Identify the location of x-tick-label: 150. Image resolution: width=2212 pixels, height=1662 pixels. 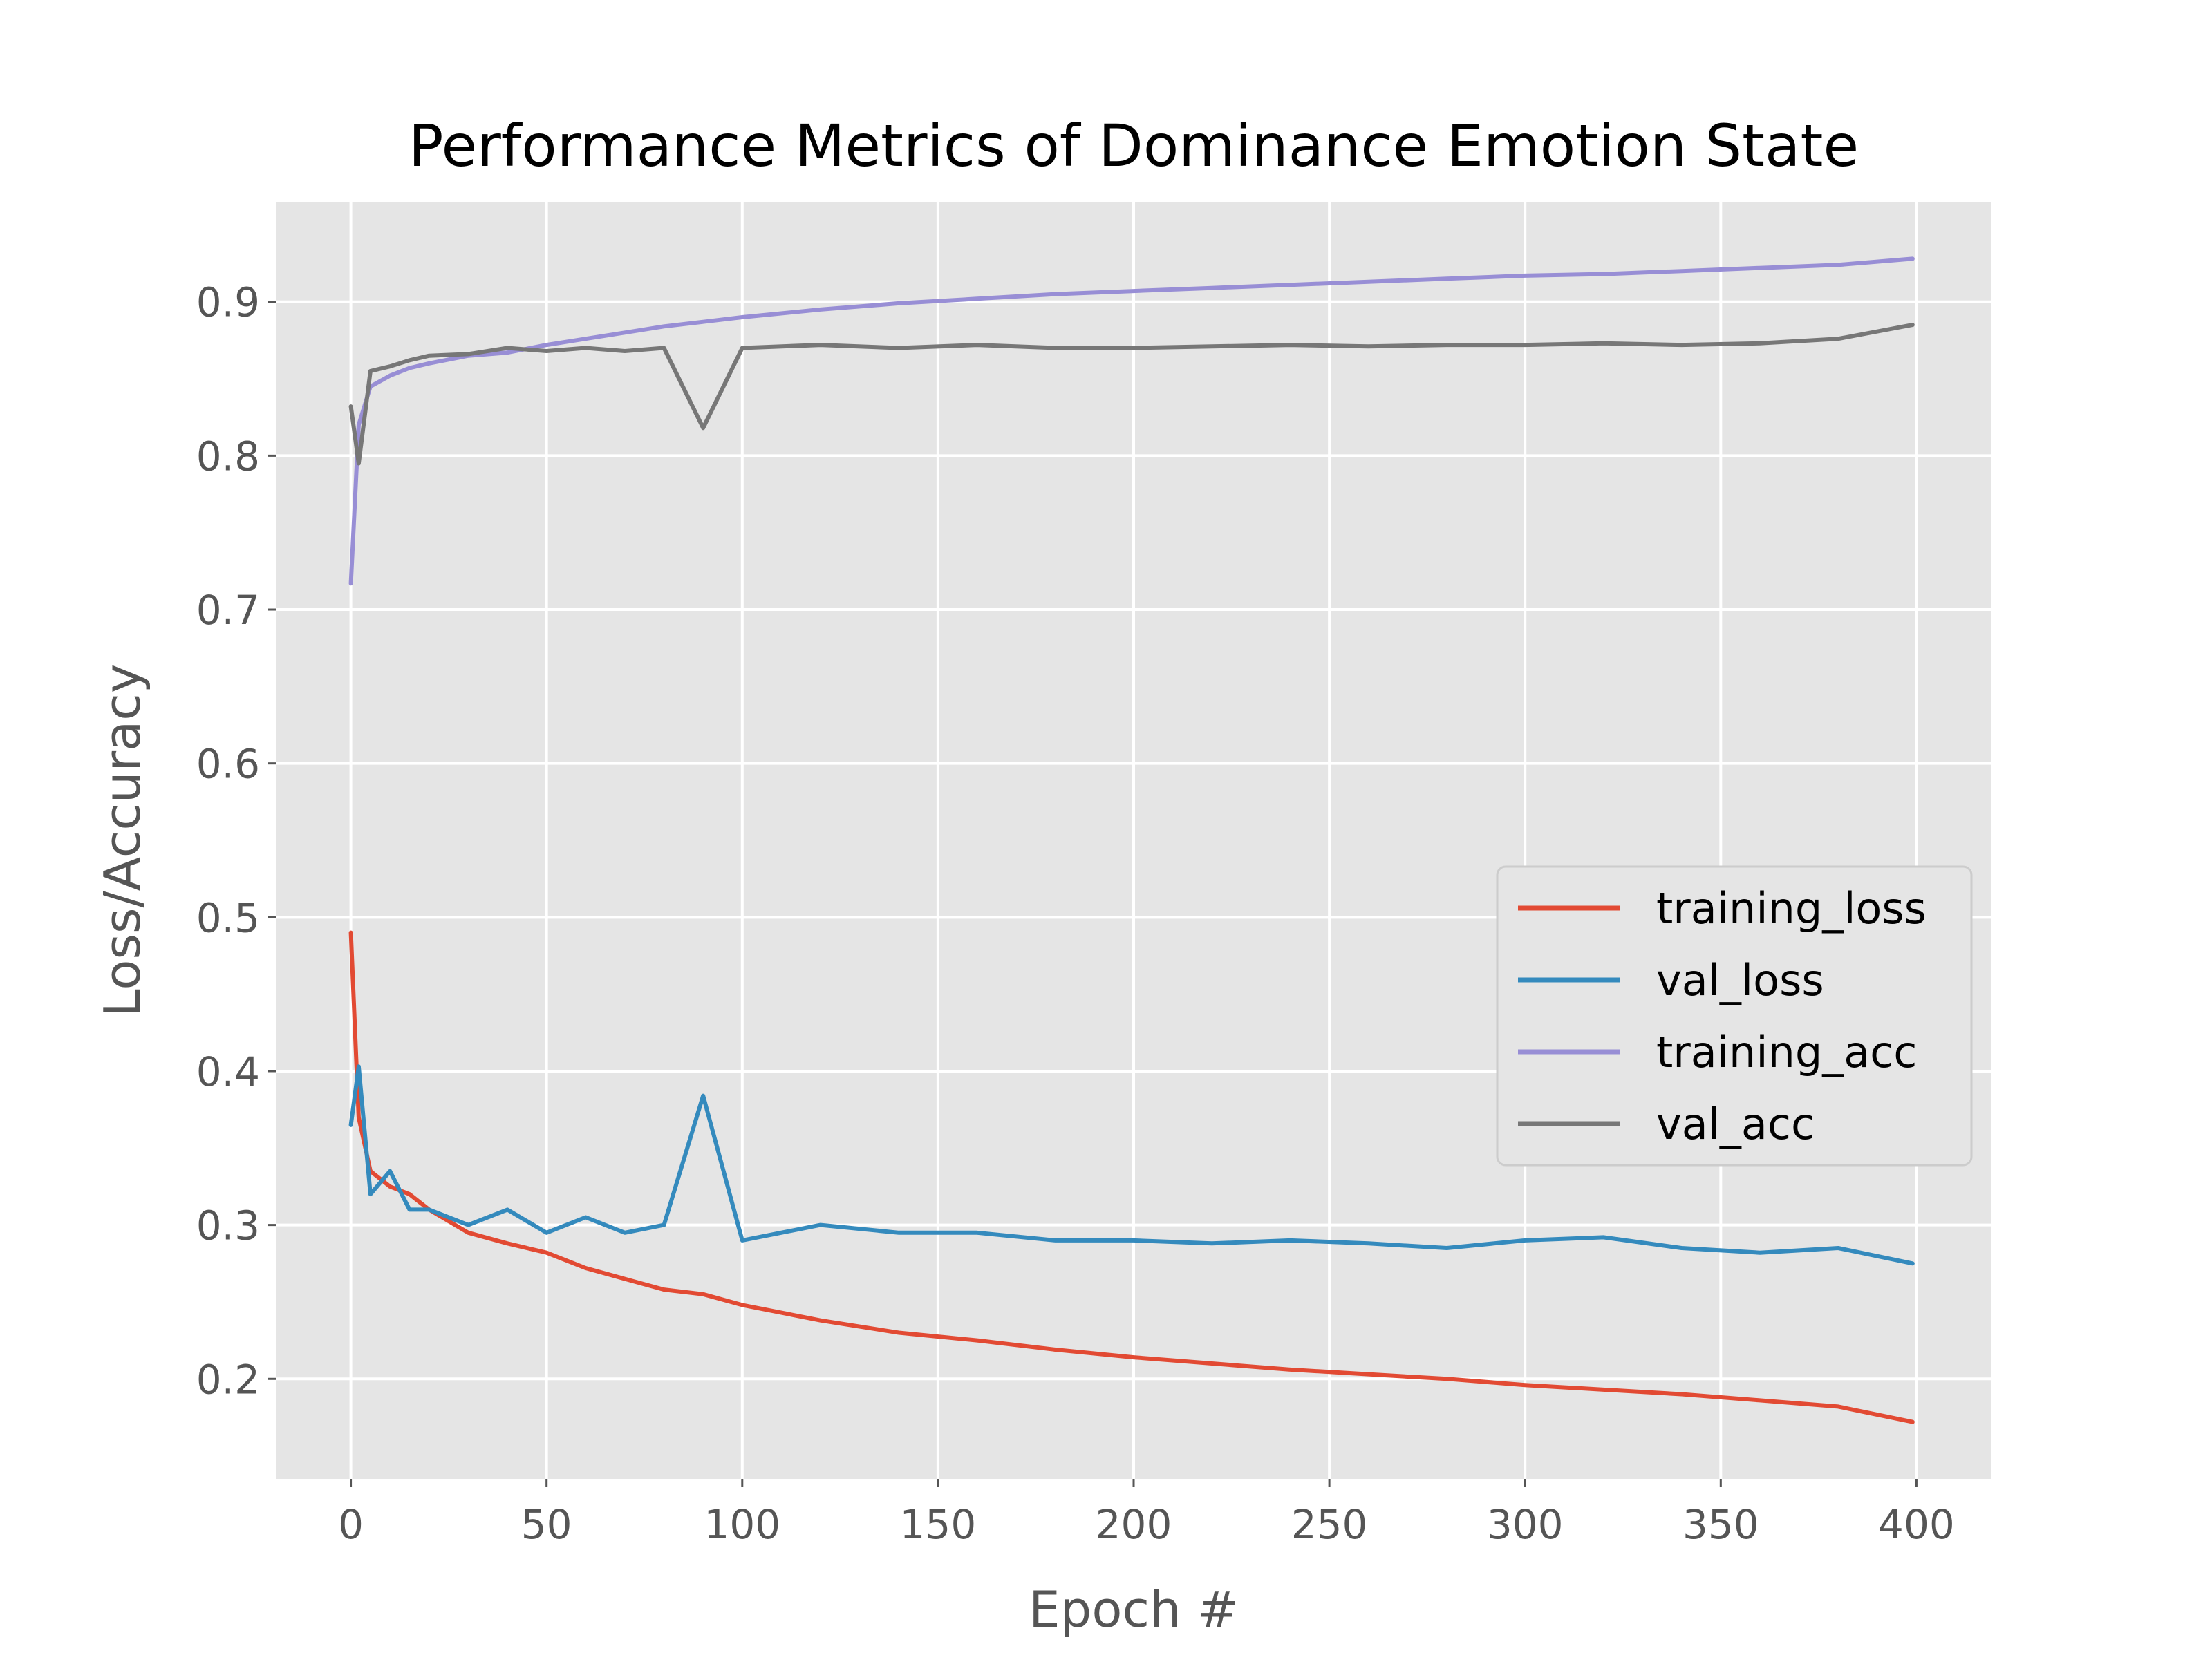
(938, 1524).